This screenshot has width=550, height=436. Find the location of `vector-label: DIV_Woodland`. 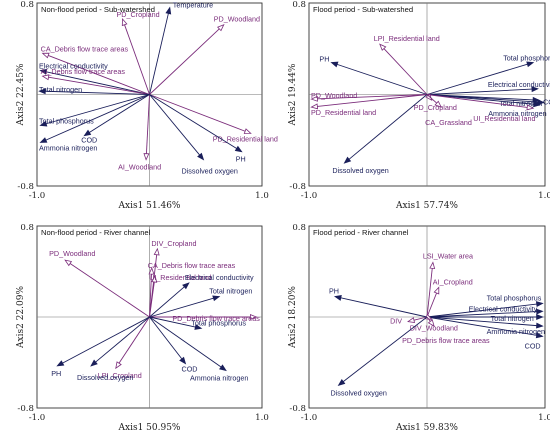

vector-label: DIV_Woodland is located at coordinates (434, 327).